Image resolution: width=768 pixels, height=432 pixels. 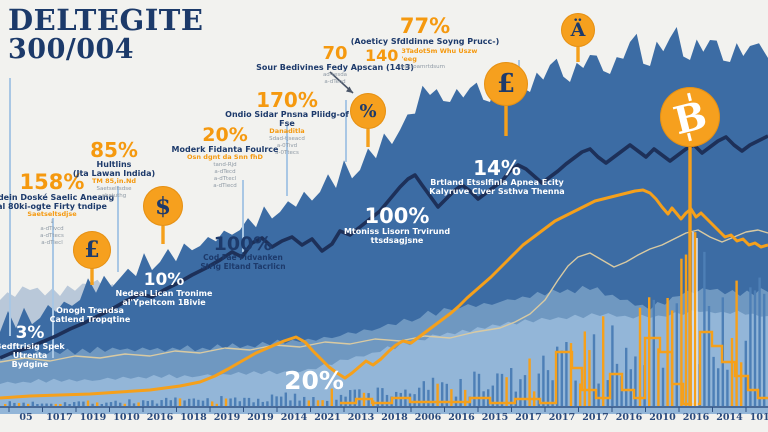 I want to click on title-line1: DELTEGITE, so click(x=106, y=20).